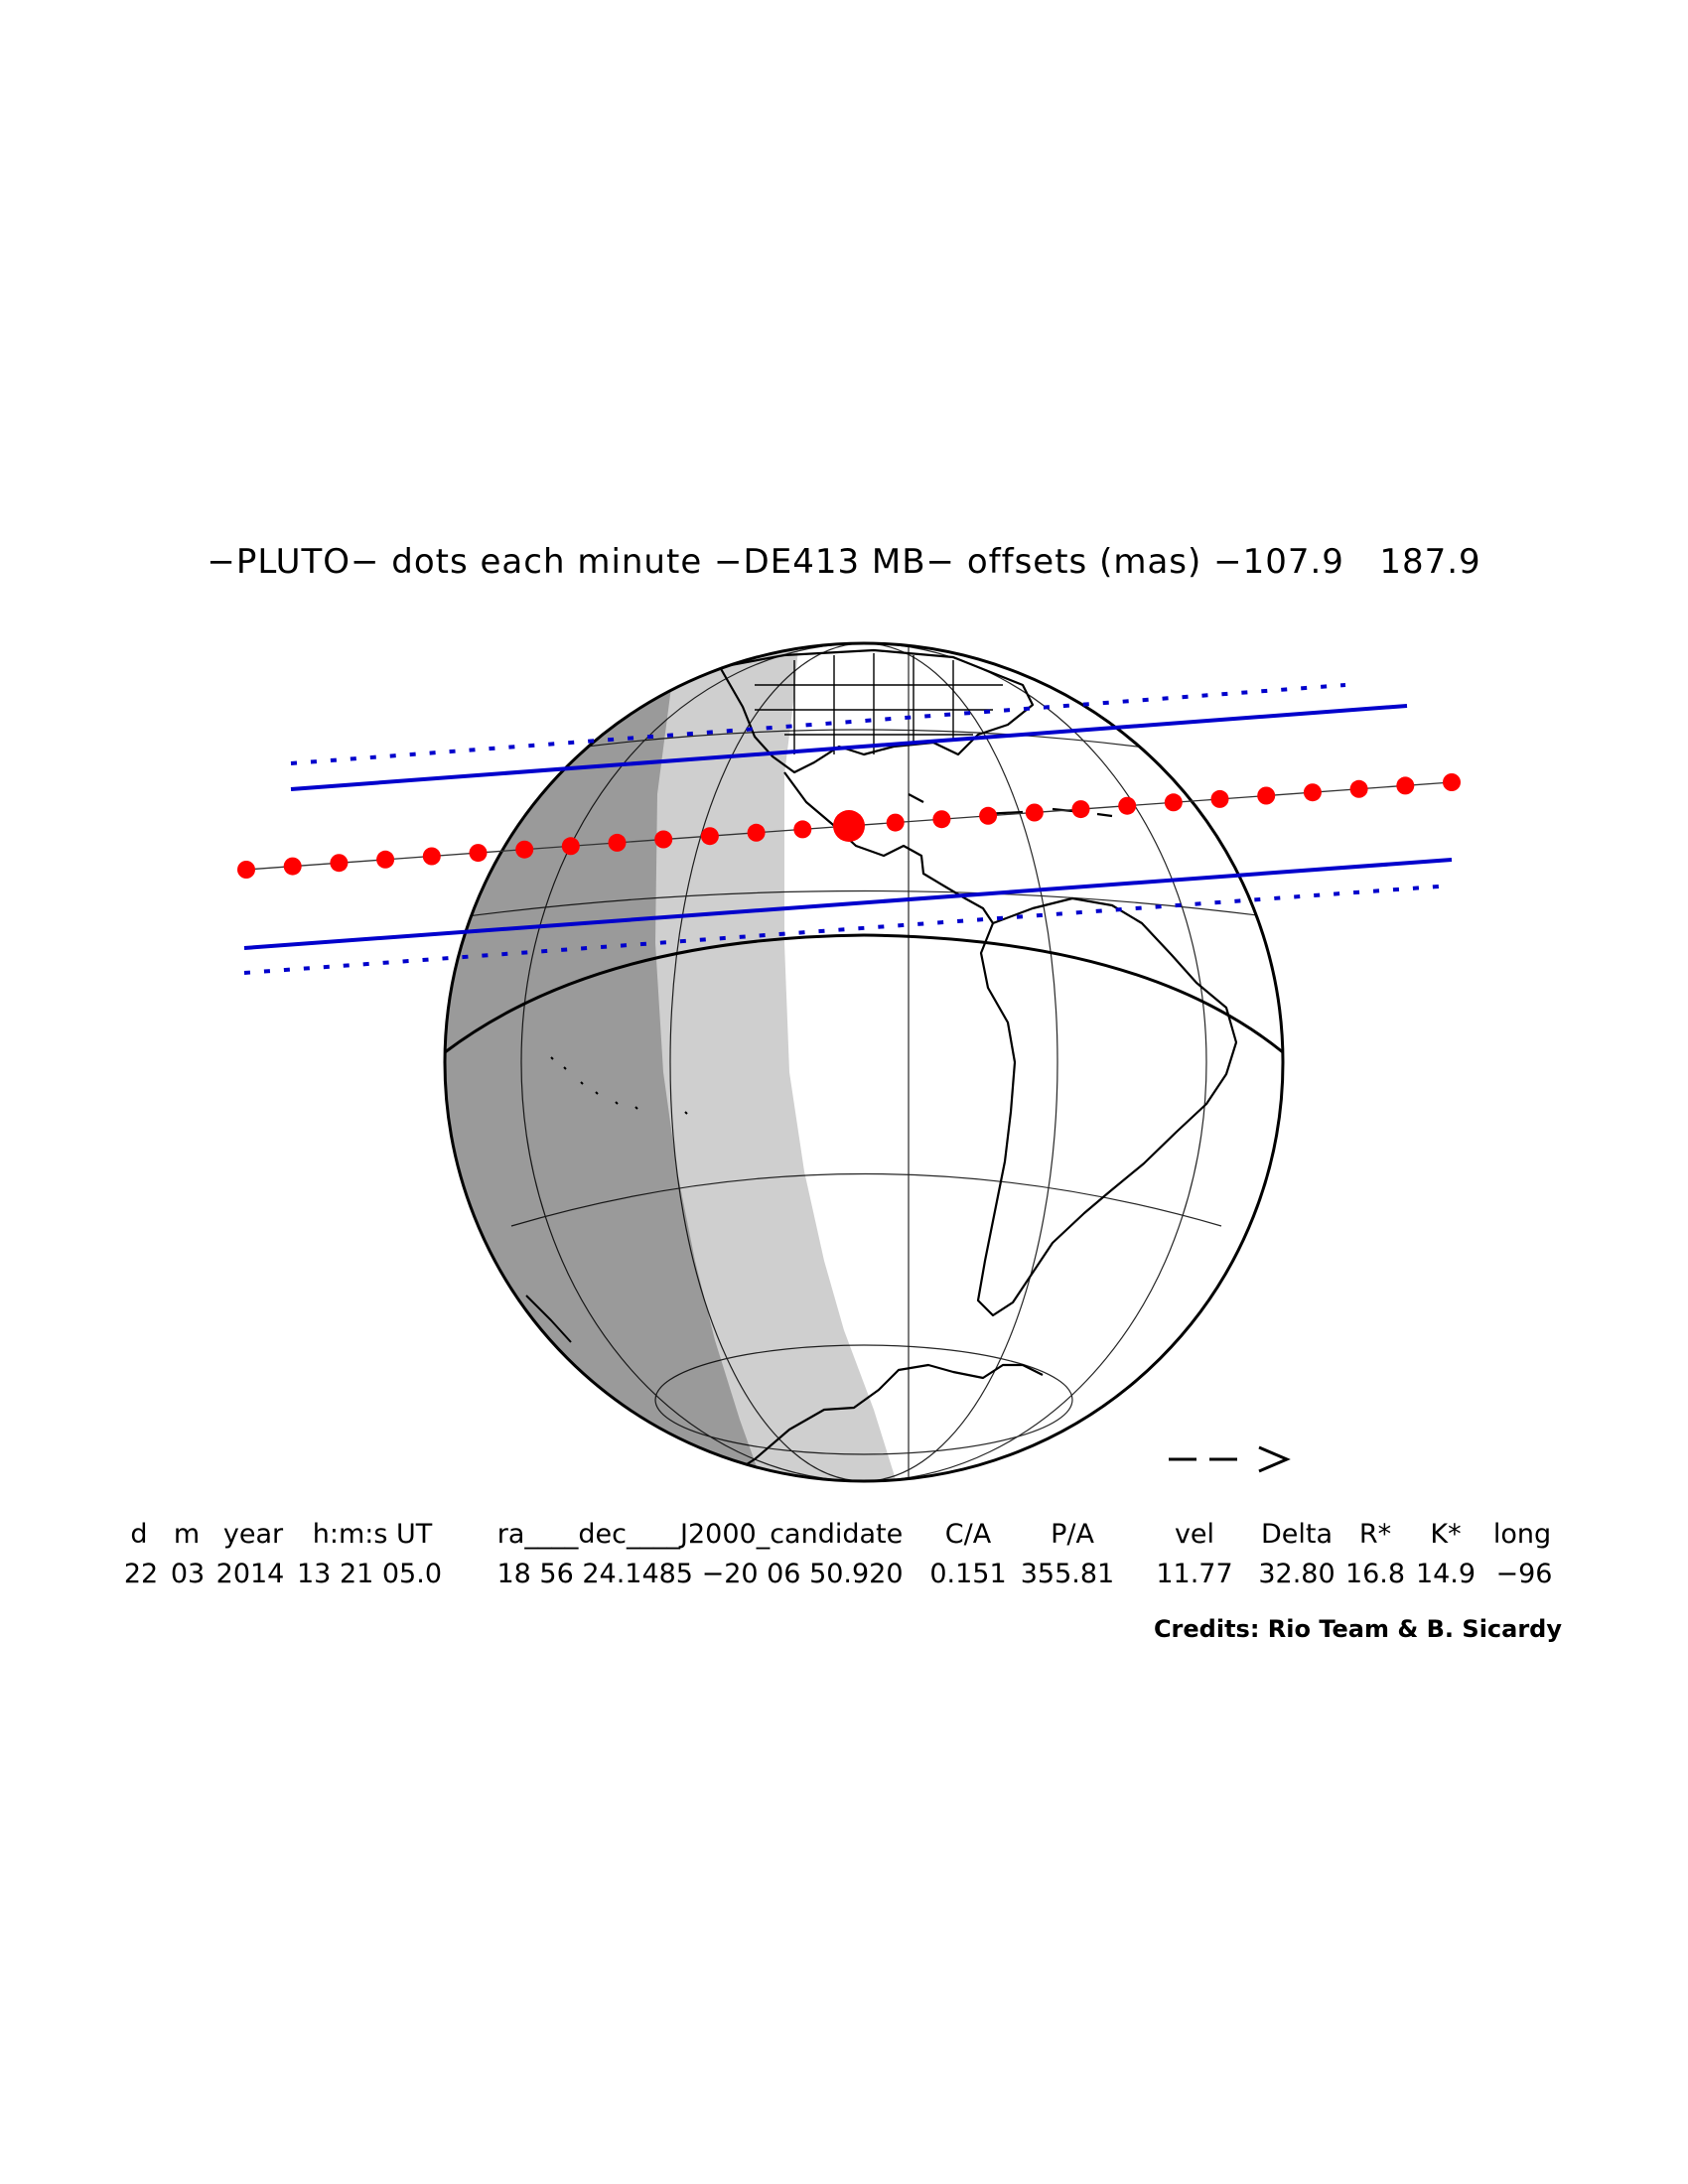 The width and height of the screenshot is (1688, 2184). What do you see at coordinates (1194, 1534) in the screenshot?
I see `col-vel-header: vel` at bounding box center [1194, 1534].